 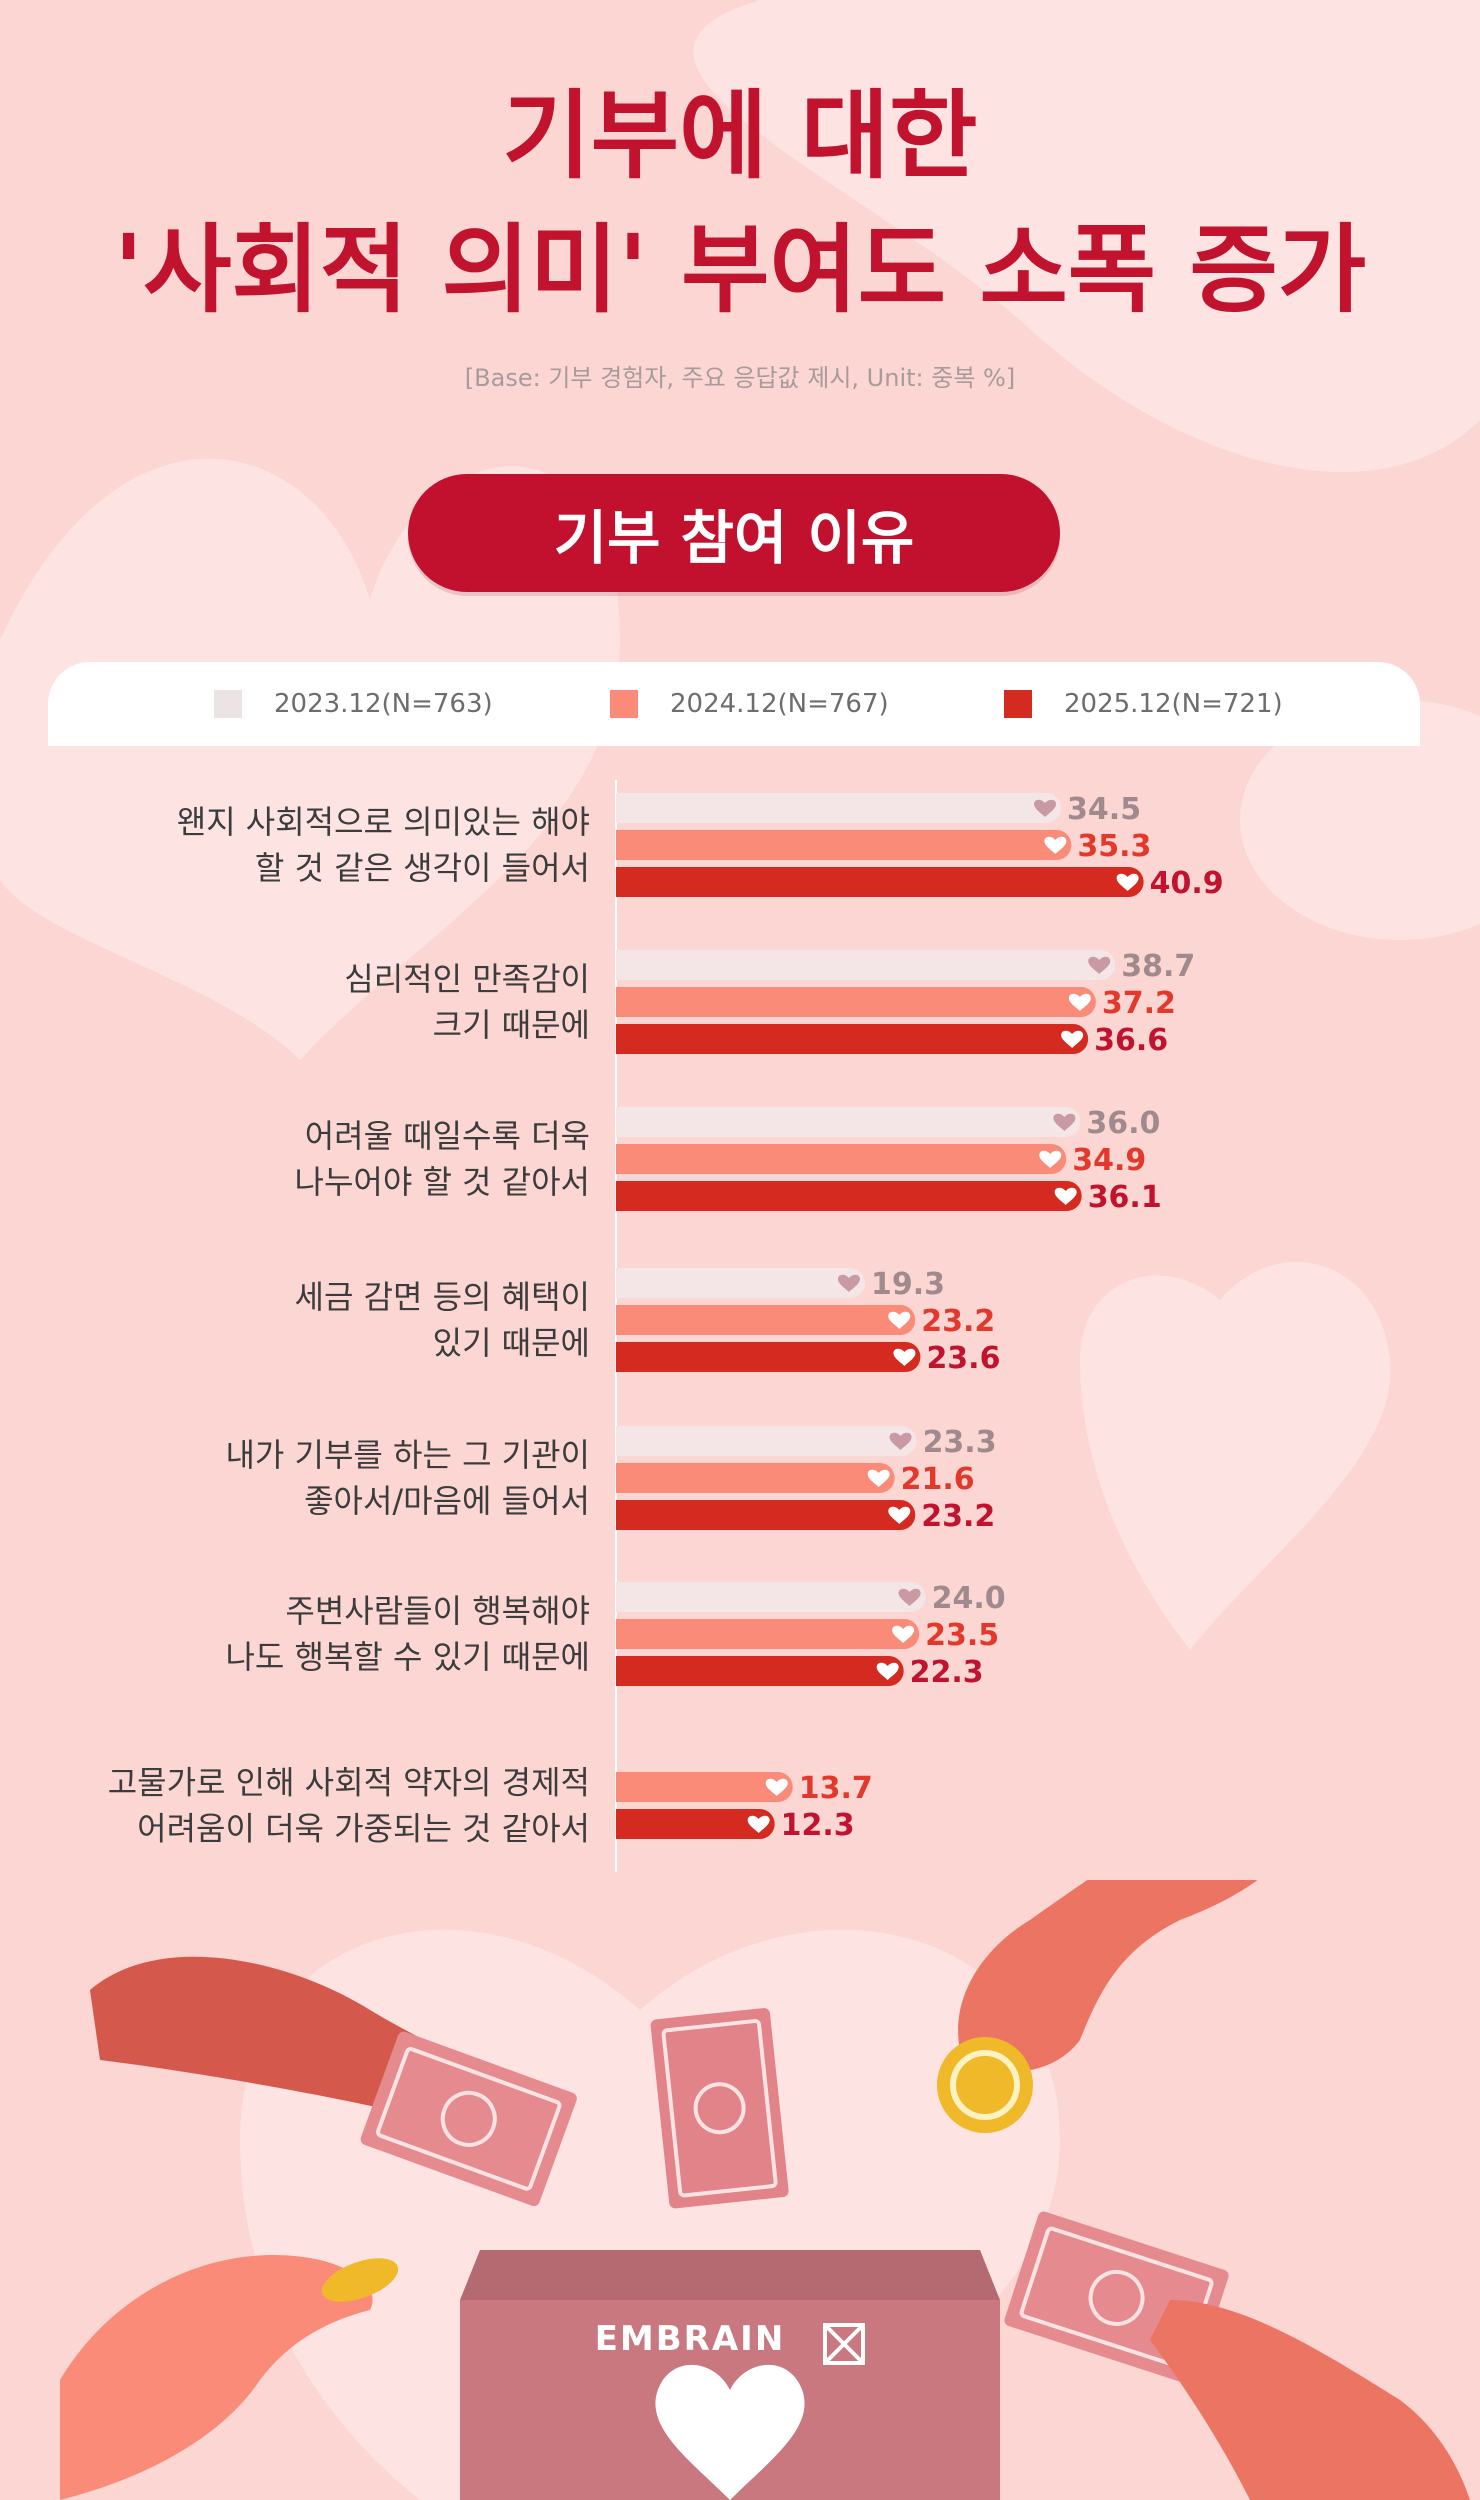 What do you see at coordinates (285, 2036) in the screenshot?
I see `hand-top-left` at bounding box center [285, 2036].